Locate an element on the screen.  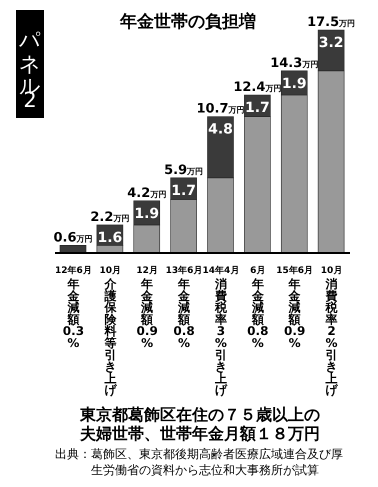
total-label: 4.2万円 is located at coordinates (146, 193).